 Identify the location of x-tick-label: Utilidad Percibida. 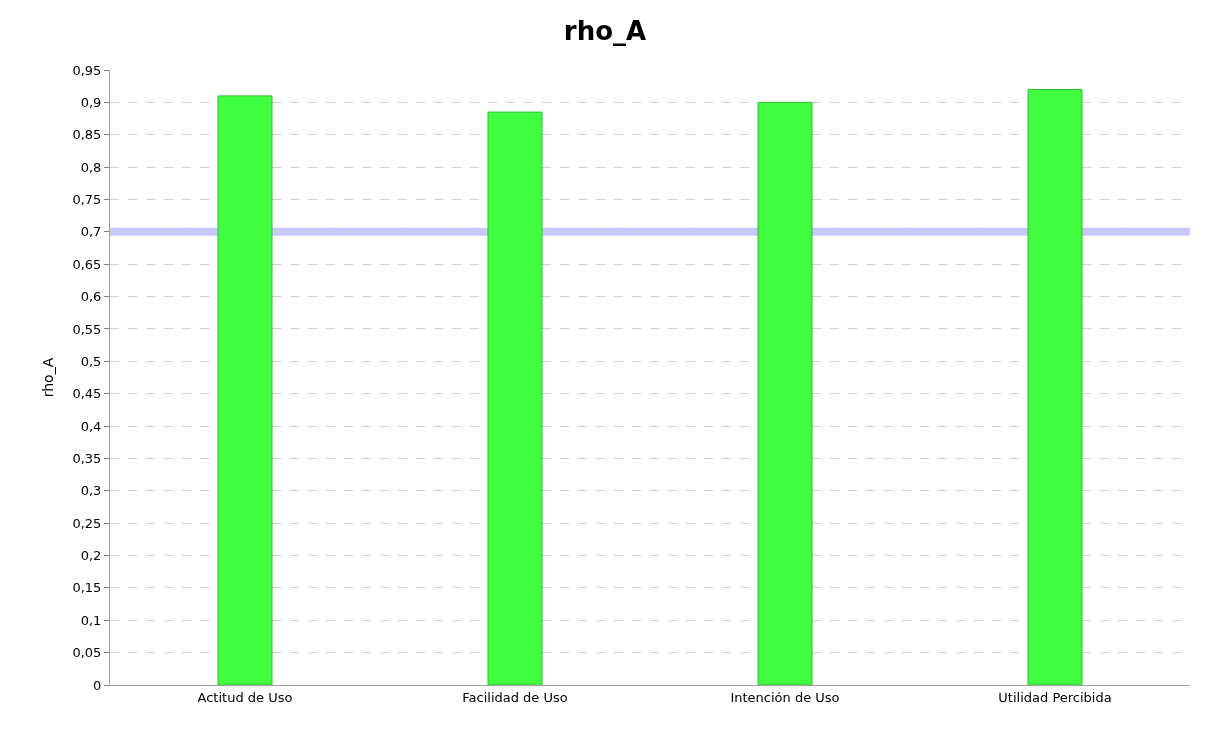
(1055, 697).